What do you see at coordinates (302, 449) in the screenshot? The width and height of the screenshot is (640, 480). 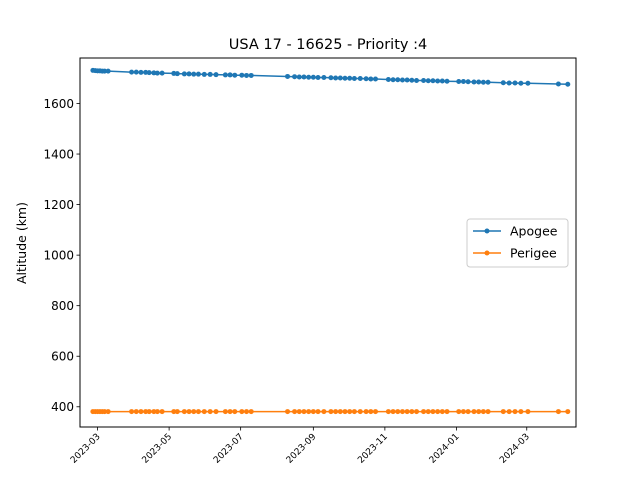 I see `x-tick-label: 2023-09` at bounding box center [302, 449].